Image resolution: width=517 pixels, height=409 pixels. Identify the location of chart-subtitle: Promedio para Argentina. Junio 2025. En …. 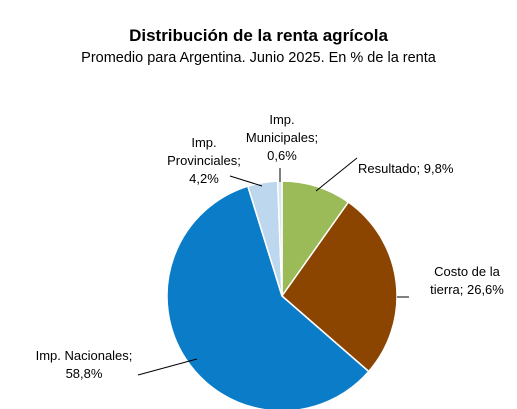
(258, 58).